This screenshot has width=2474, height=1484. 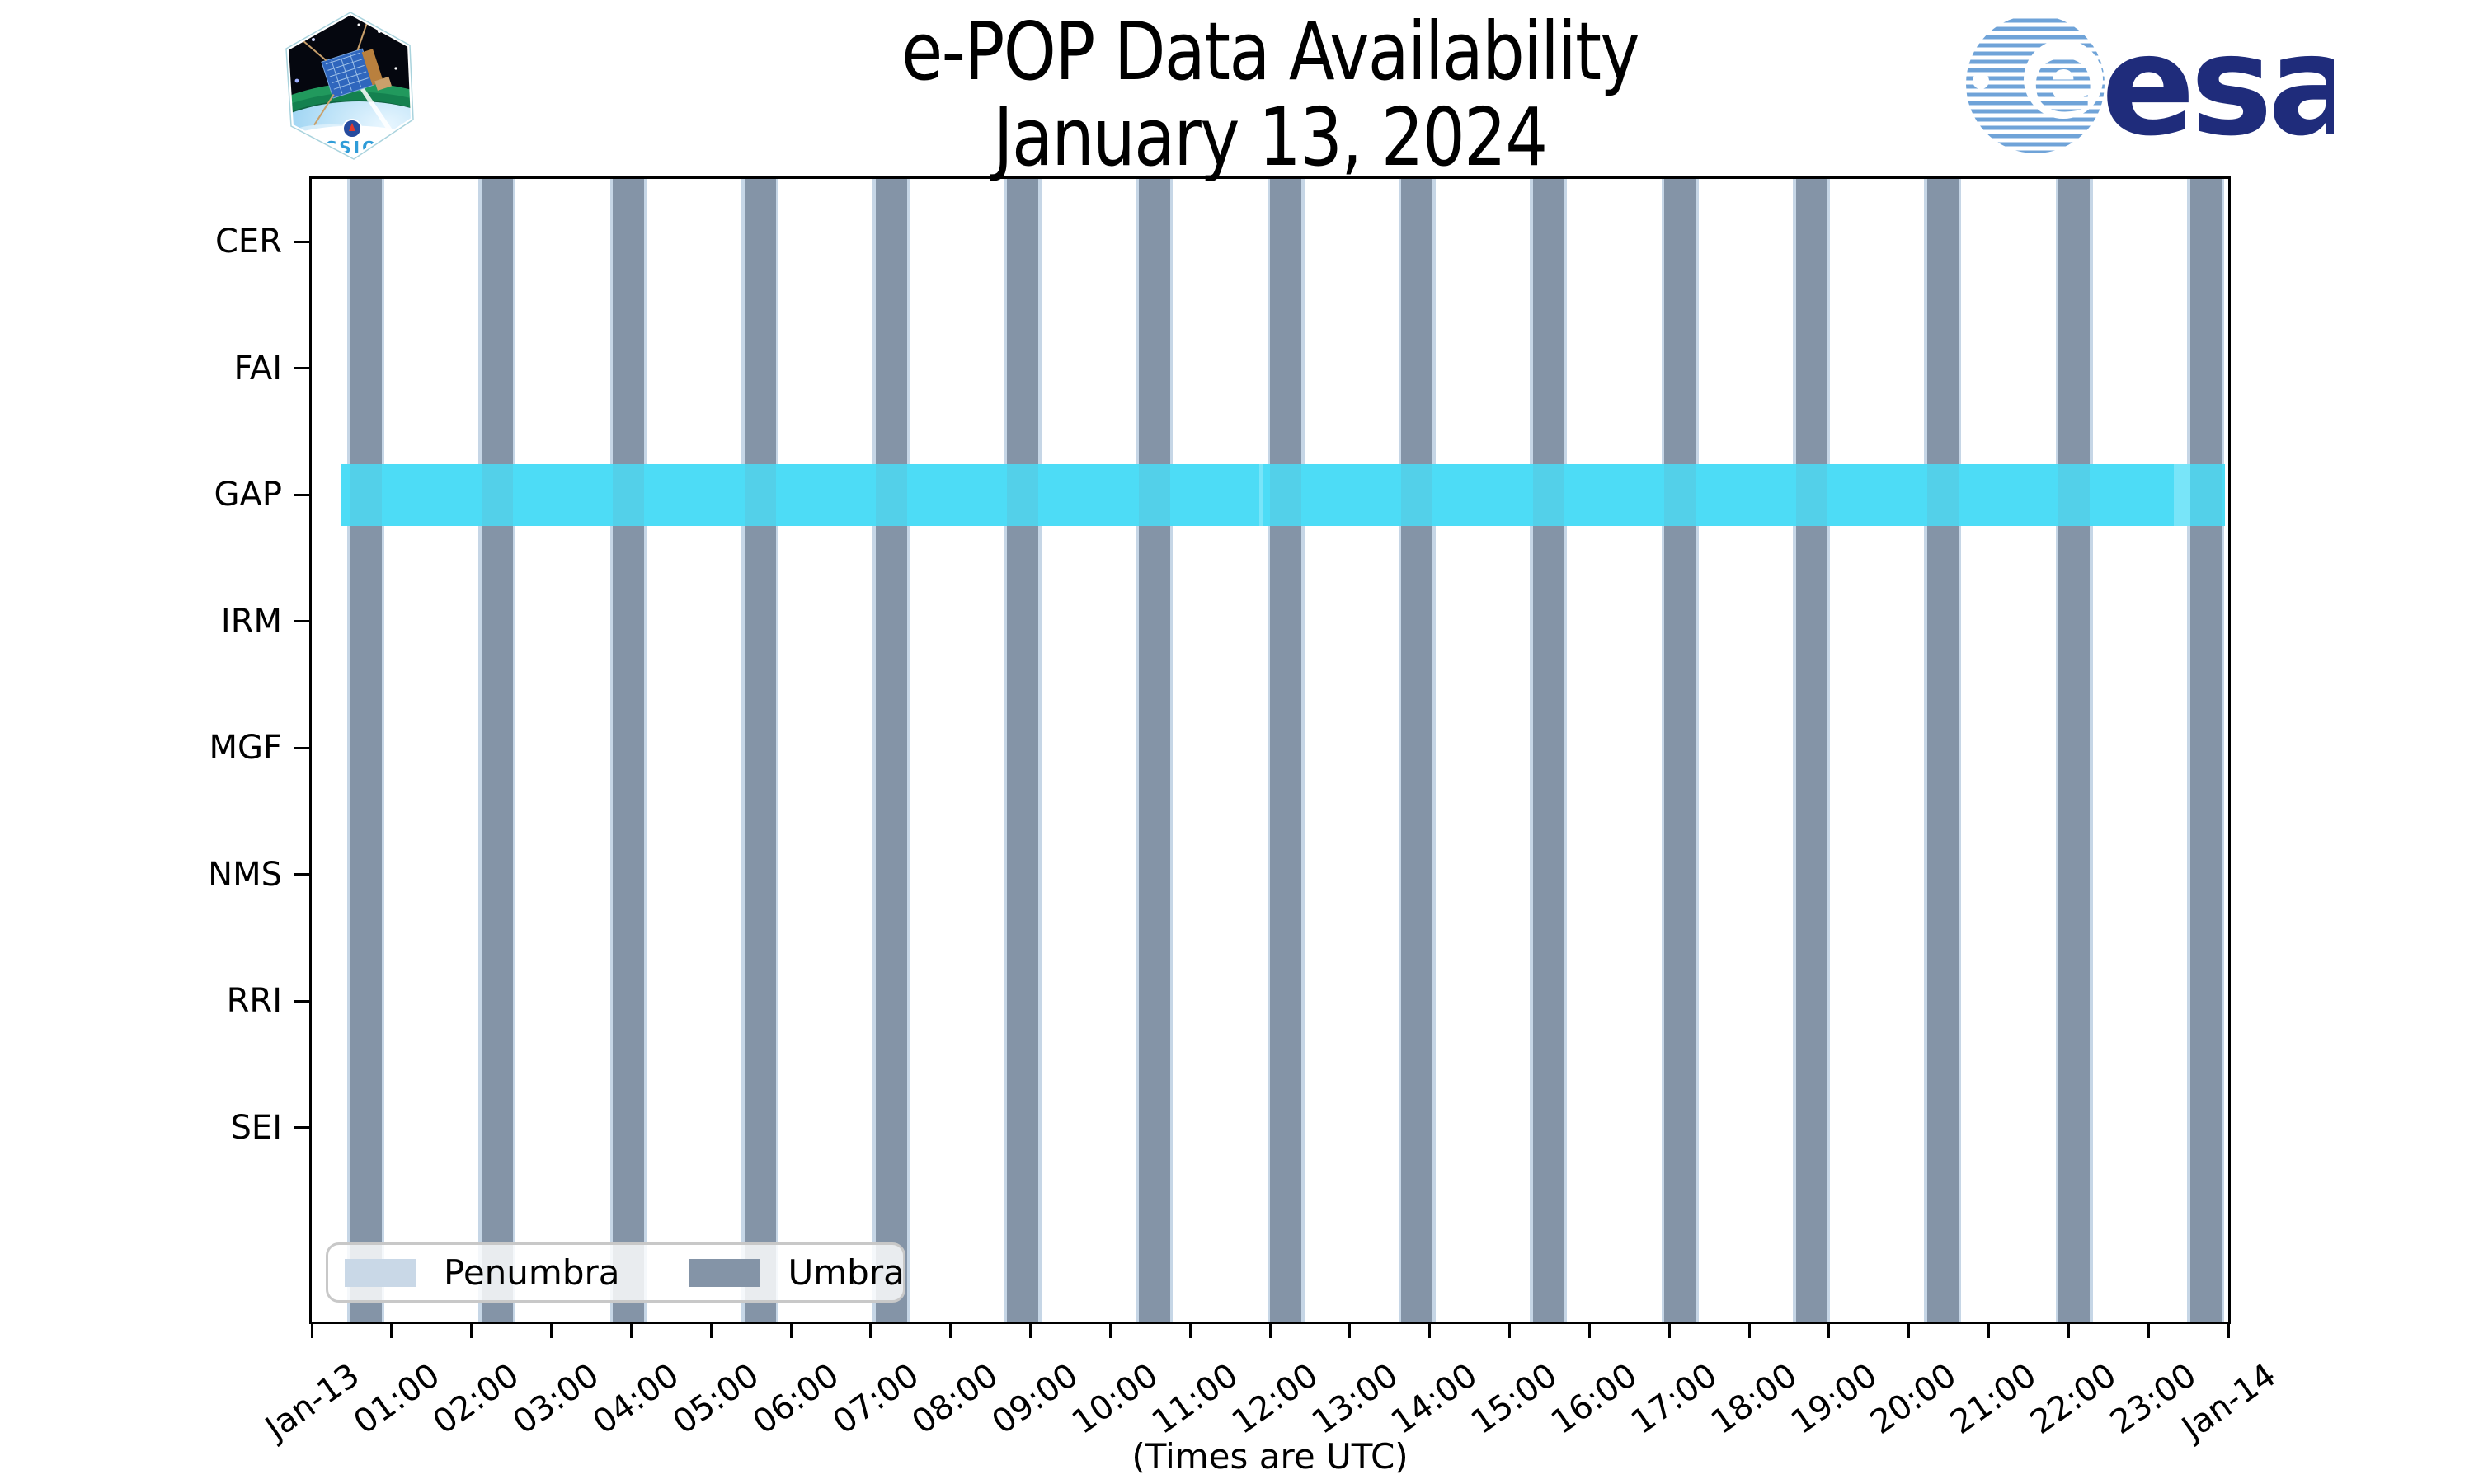 I want to click on x-axis-caption: (Times are UTC), so click(x=1270, y=1456).